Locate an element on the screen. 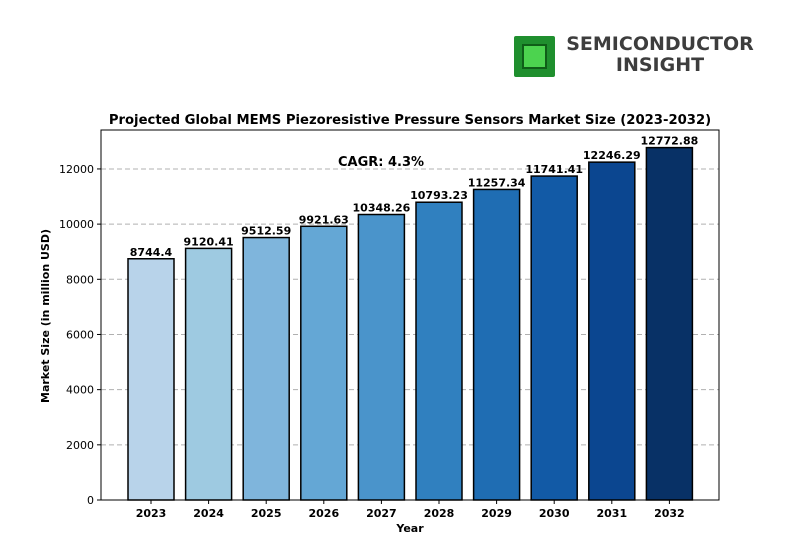 The height and width of the screenshot is (553, 800). bar-value-label: 11741.41 is located at coordinates (554, 169).